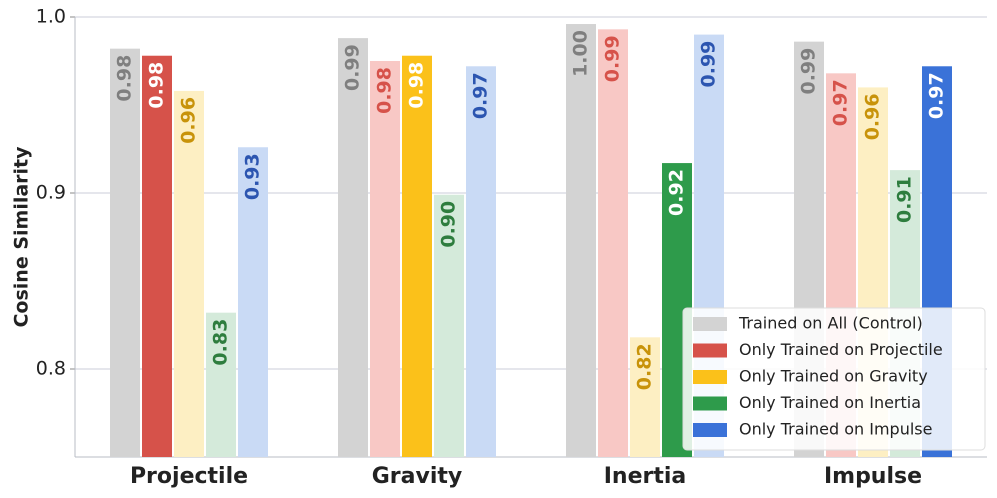 Image resolution: width=997 pixels, height=498 pixels. I want to click on legend-box, so click(834, 379).